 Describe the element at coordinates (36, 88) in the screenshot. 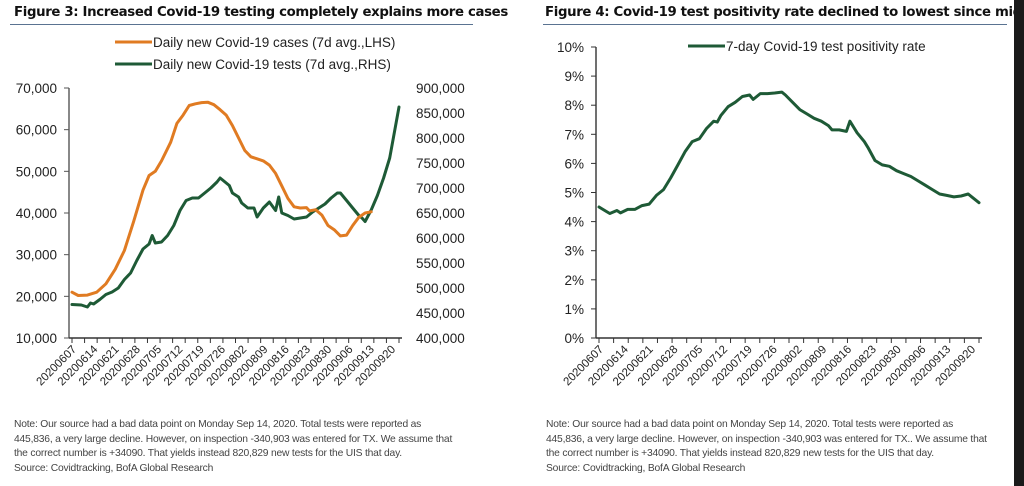

I see `left-y-tick-label: 70,000` at that location.